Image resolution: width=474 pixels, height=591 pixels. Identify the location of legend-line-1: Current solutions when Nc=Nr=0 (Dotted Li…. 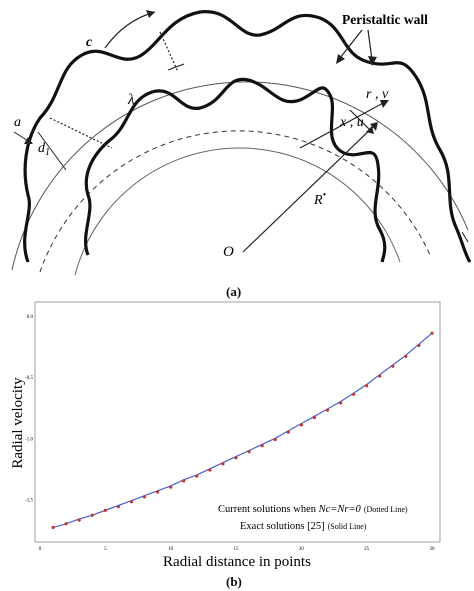
(313, 509).